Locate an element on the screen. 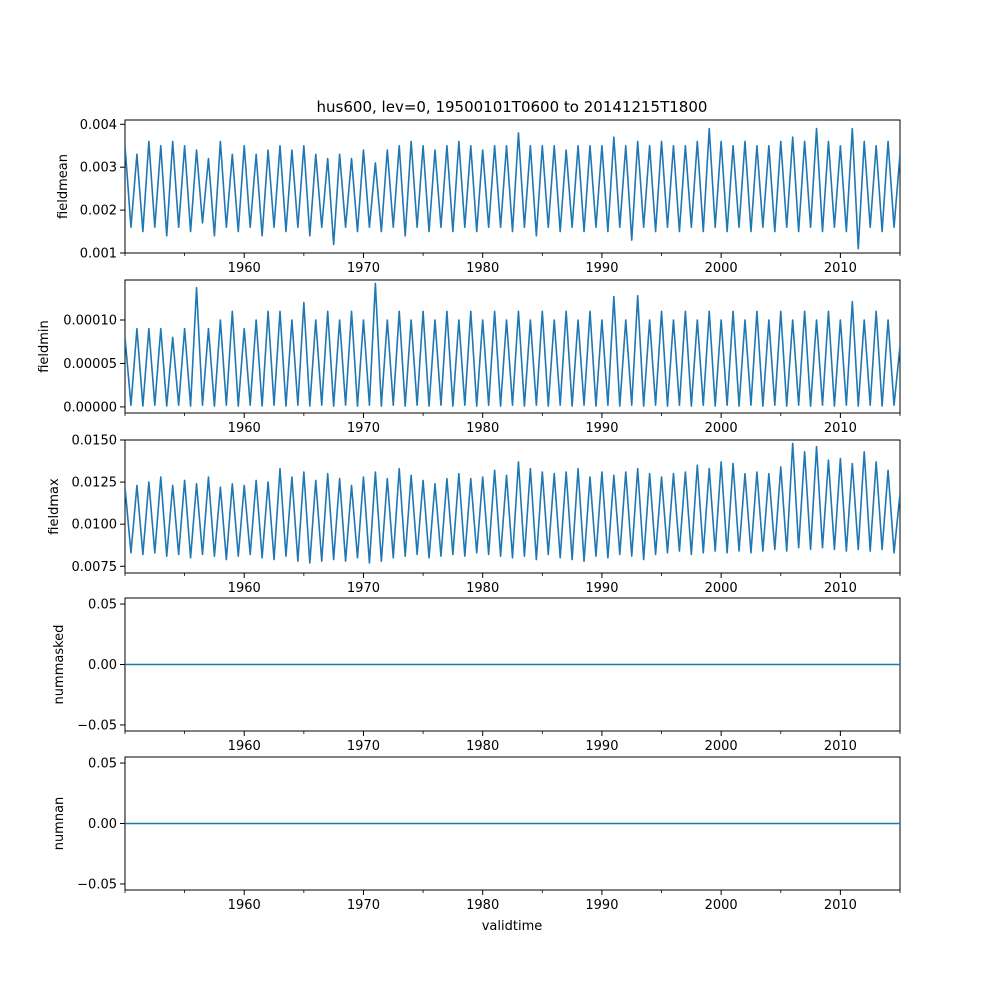 The height and width of the screenshot is (1000, 1000). y-tick-label: 0.00000 is located at coordinates (90, 407).